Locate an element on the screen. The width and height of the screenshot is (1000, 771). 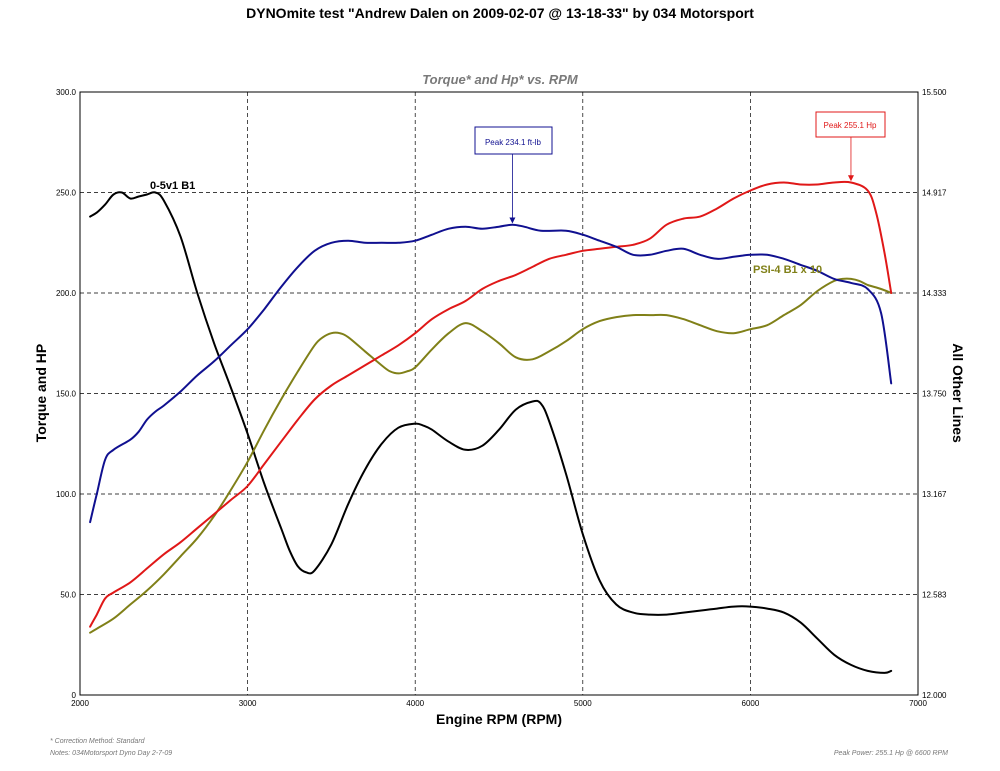
series-label-voltage: 0-5v1 B1 is located at coordinates (172, 186).